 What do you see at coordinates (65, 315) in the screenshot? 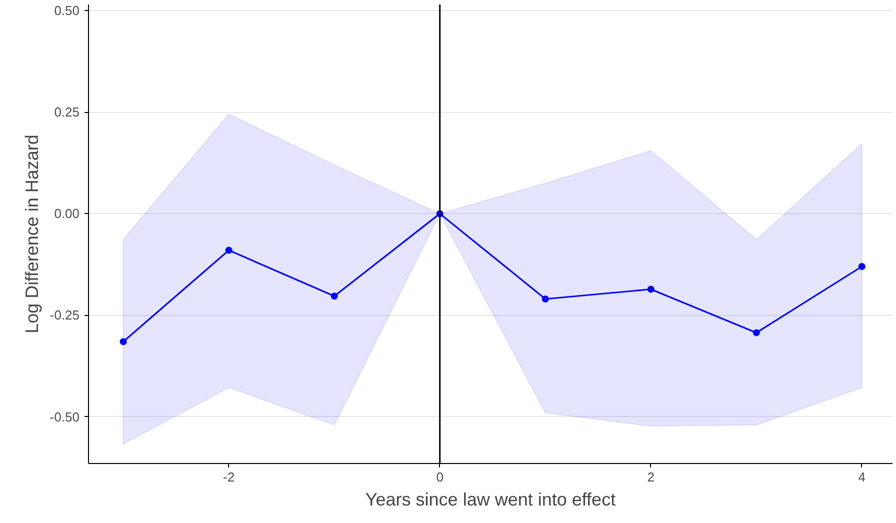
I see `y-tick-label: -0.25` at bounding box center [65, 315].